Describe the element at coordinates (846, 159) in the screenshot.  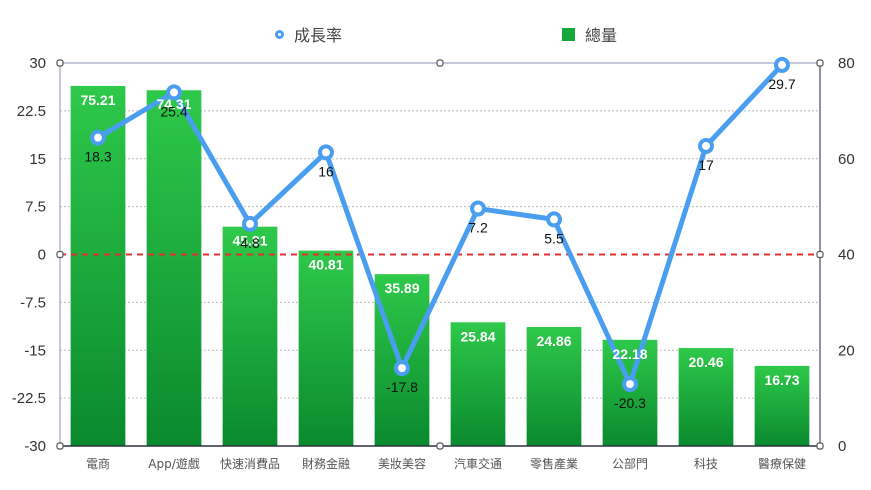
I see `right-axis-tick: 60` at that location.